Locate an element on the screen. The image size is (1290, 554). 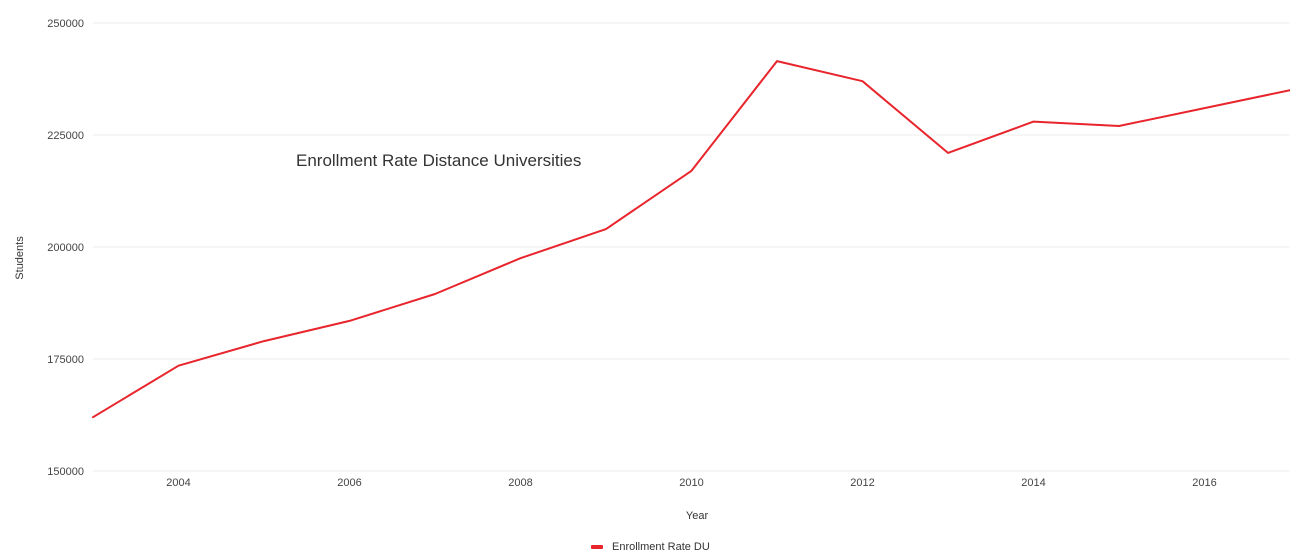
y-axis-ticks: 150000 175000 200000 225000 250000 is located at coordinates (65, 248).